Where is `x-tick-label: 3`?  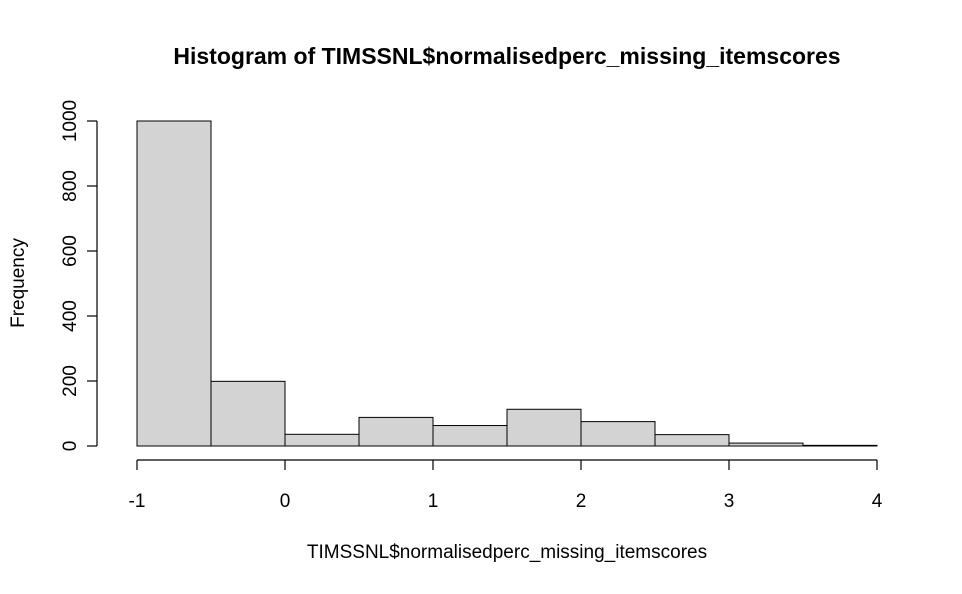
x-tick-label: 3 is located at coordinates (729, 501).